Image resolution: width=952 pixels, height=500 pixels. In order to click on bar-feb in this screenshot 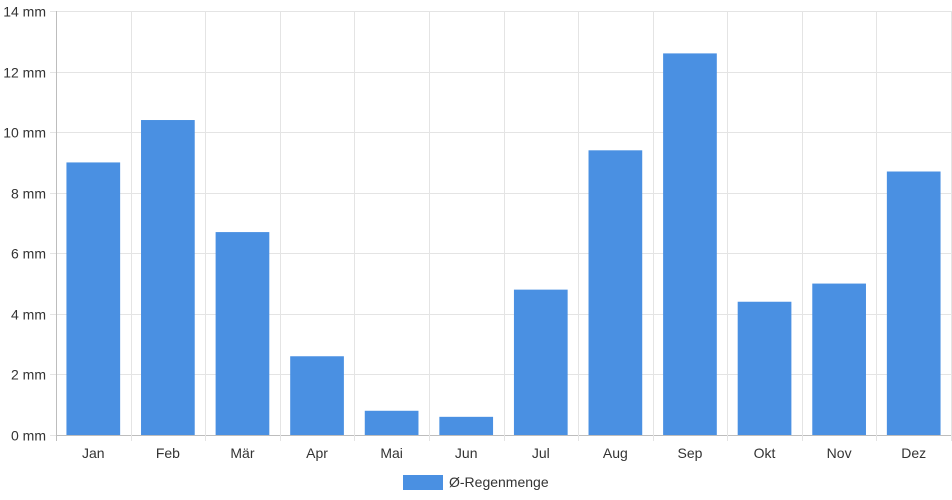, I will do `click(168, 278)`.